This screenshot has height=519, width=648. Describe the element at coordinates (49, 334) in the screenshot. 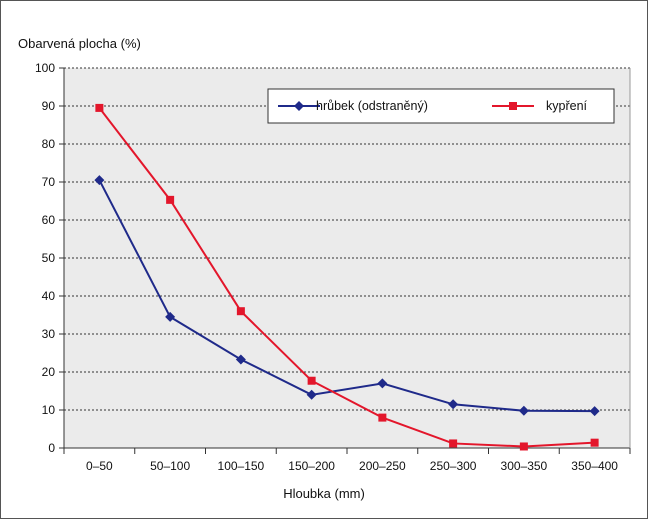

I see `y-tick-label: 30` at that location.